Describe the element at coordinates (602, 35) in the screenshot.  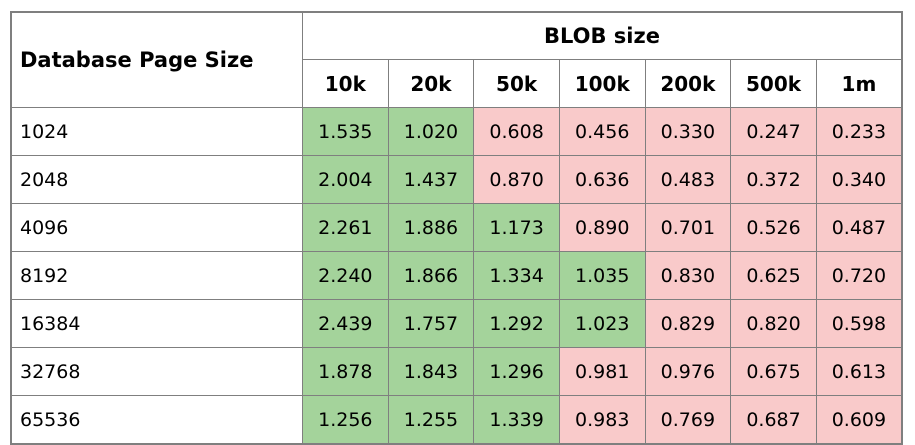
I see `group-header: BLOB size` at that location.